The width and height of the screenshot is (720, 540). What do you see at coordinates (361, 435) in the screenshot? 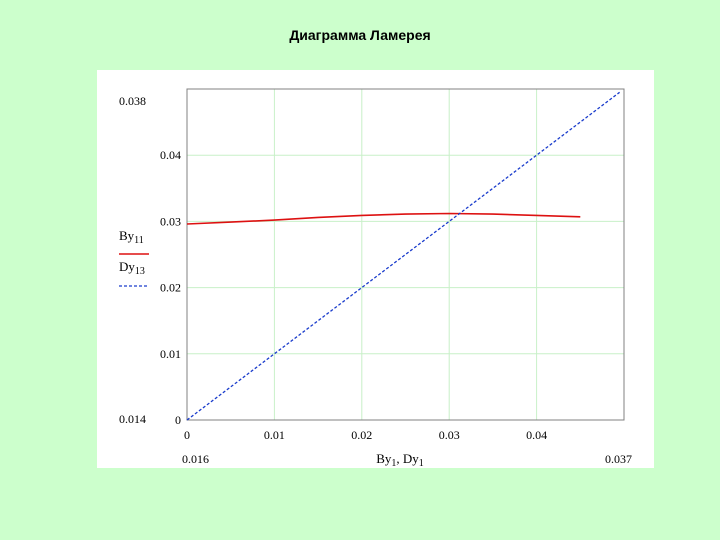
I see `x-tick-label: 0.02` at bounding box center [361, 435].